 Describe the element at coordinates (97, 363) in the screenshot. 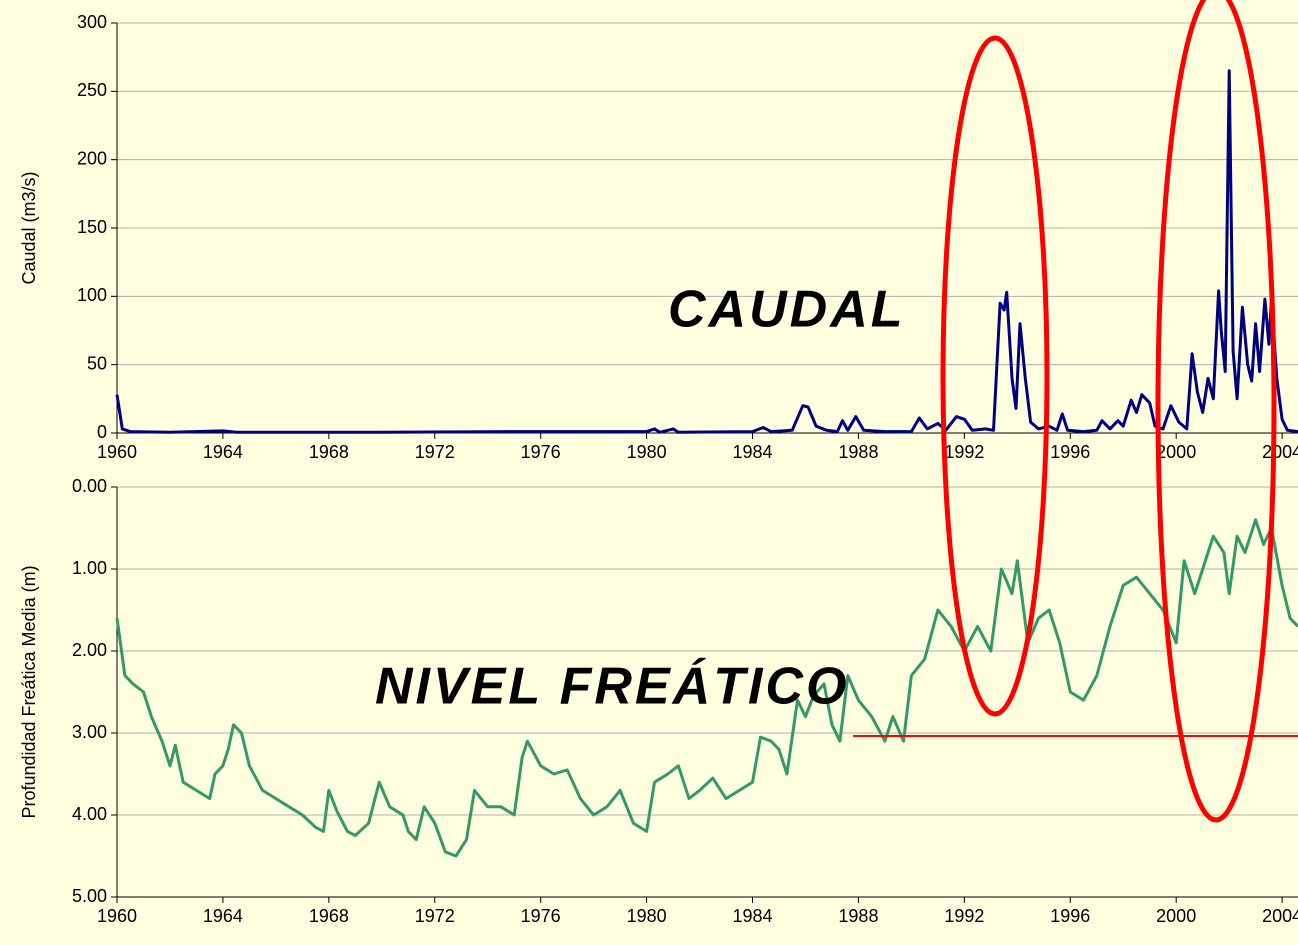

I see `y-tick-label: 50` at that location.